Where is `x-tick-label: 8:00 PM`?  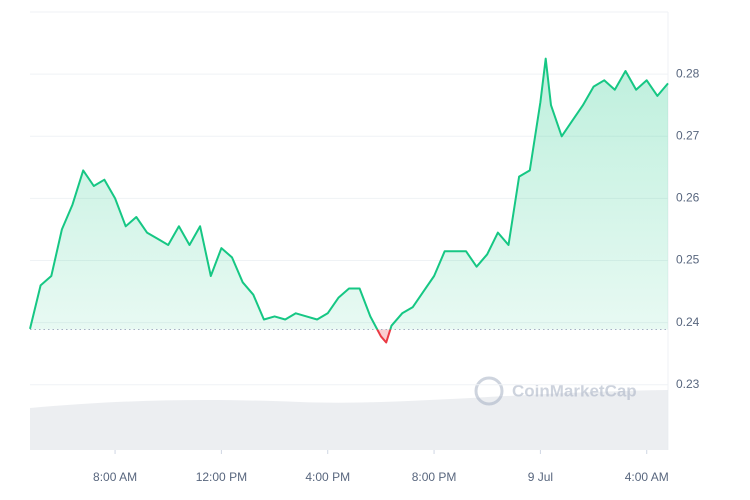 x-tick-label: 8:00 PM is located at coordinates (434, 477).